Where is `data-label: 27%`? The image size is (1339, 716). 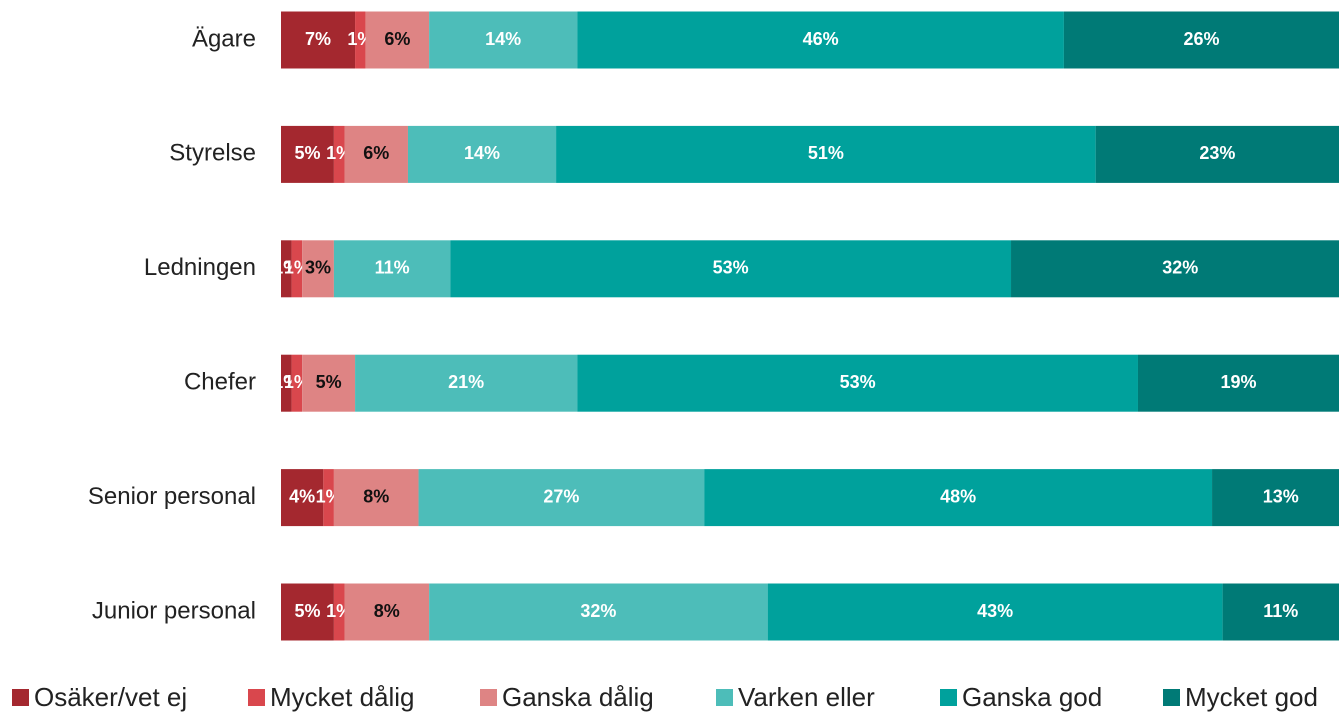
data-label: 27% is located at coordinates (561, 496).